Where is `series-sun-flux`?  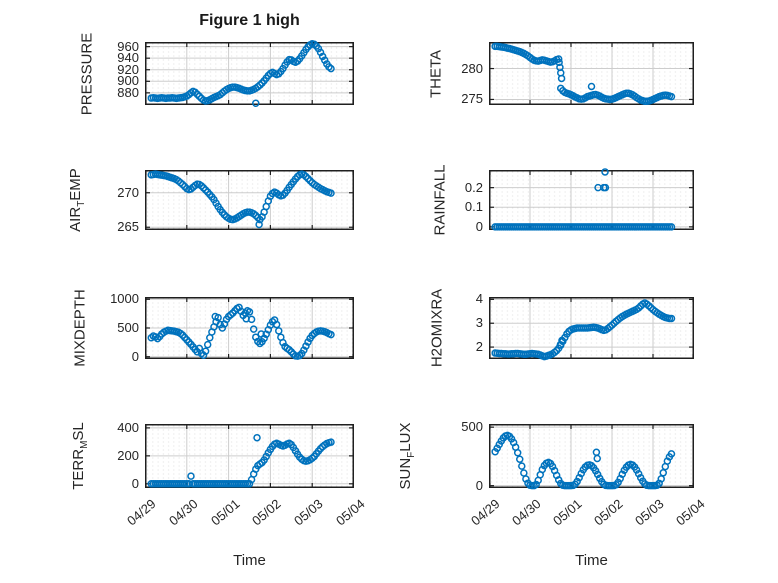
series-sun-flux is located at coordinates (583, 460).